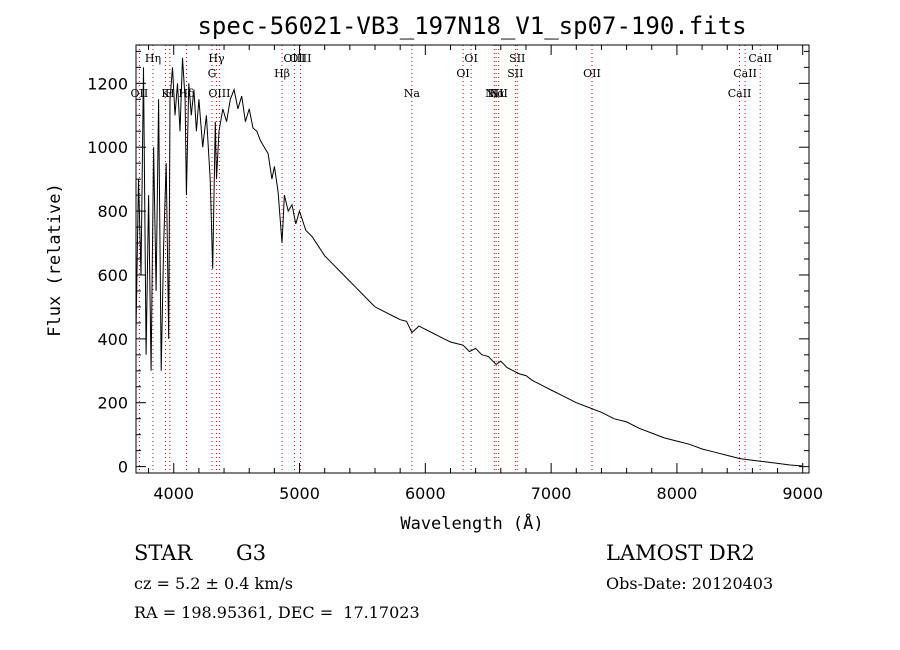 This screenshot has height=650, width=900. What do you see at coordinates (251, 553) in the screenshot?
I see `object-subclass: G3` at bounding box center [251, 553].